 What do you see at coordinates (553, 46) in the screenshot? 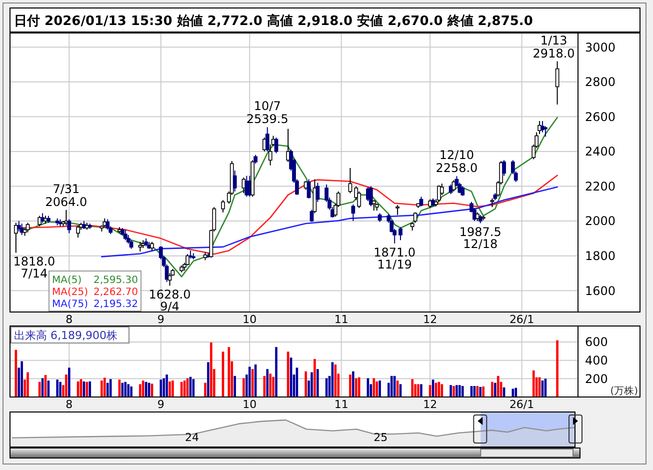
I see `annotation: 1/13 2918.0` at bounding box center [553, 46].